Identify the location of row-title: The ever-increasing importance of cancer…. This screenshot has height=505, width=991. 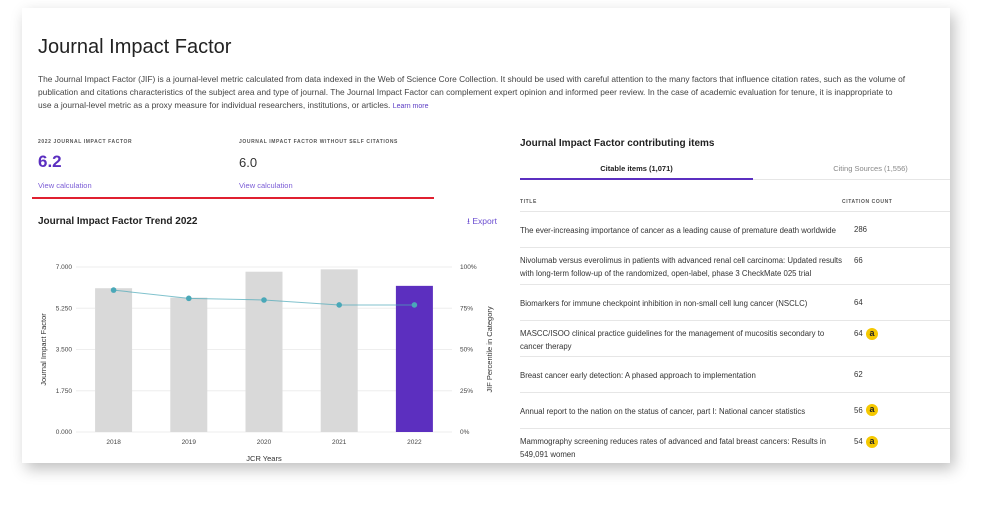
(678, 230).